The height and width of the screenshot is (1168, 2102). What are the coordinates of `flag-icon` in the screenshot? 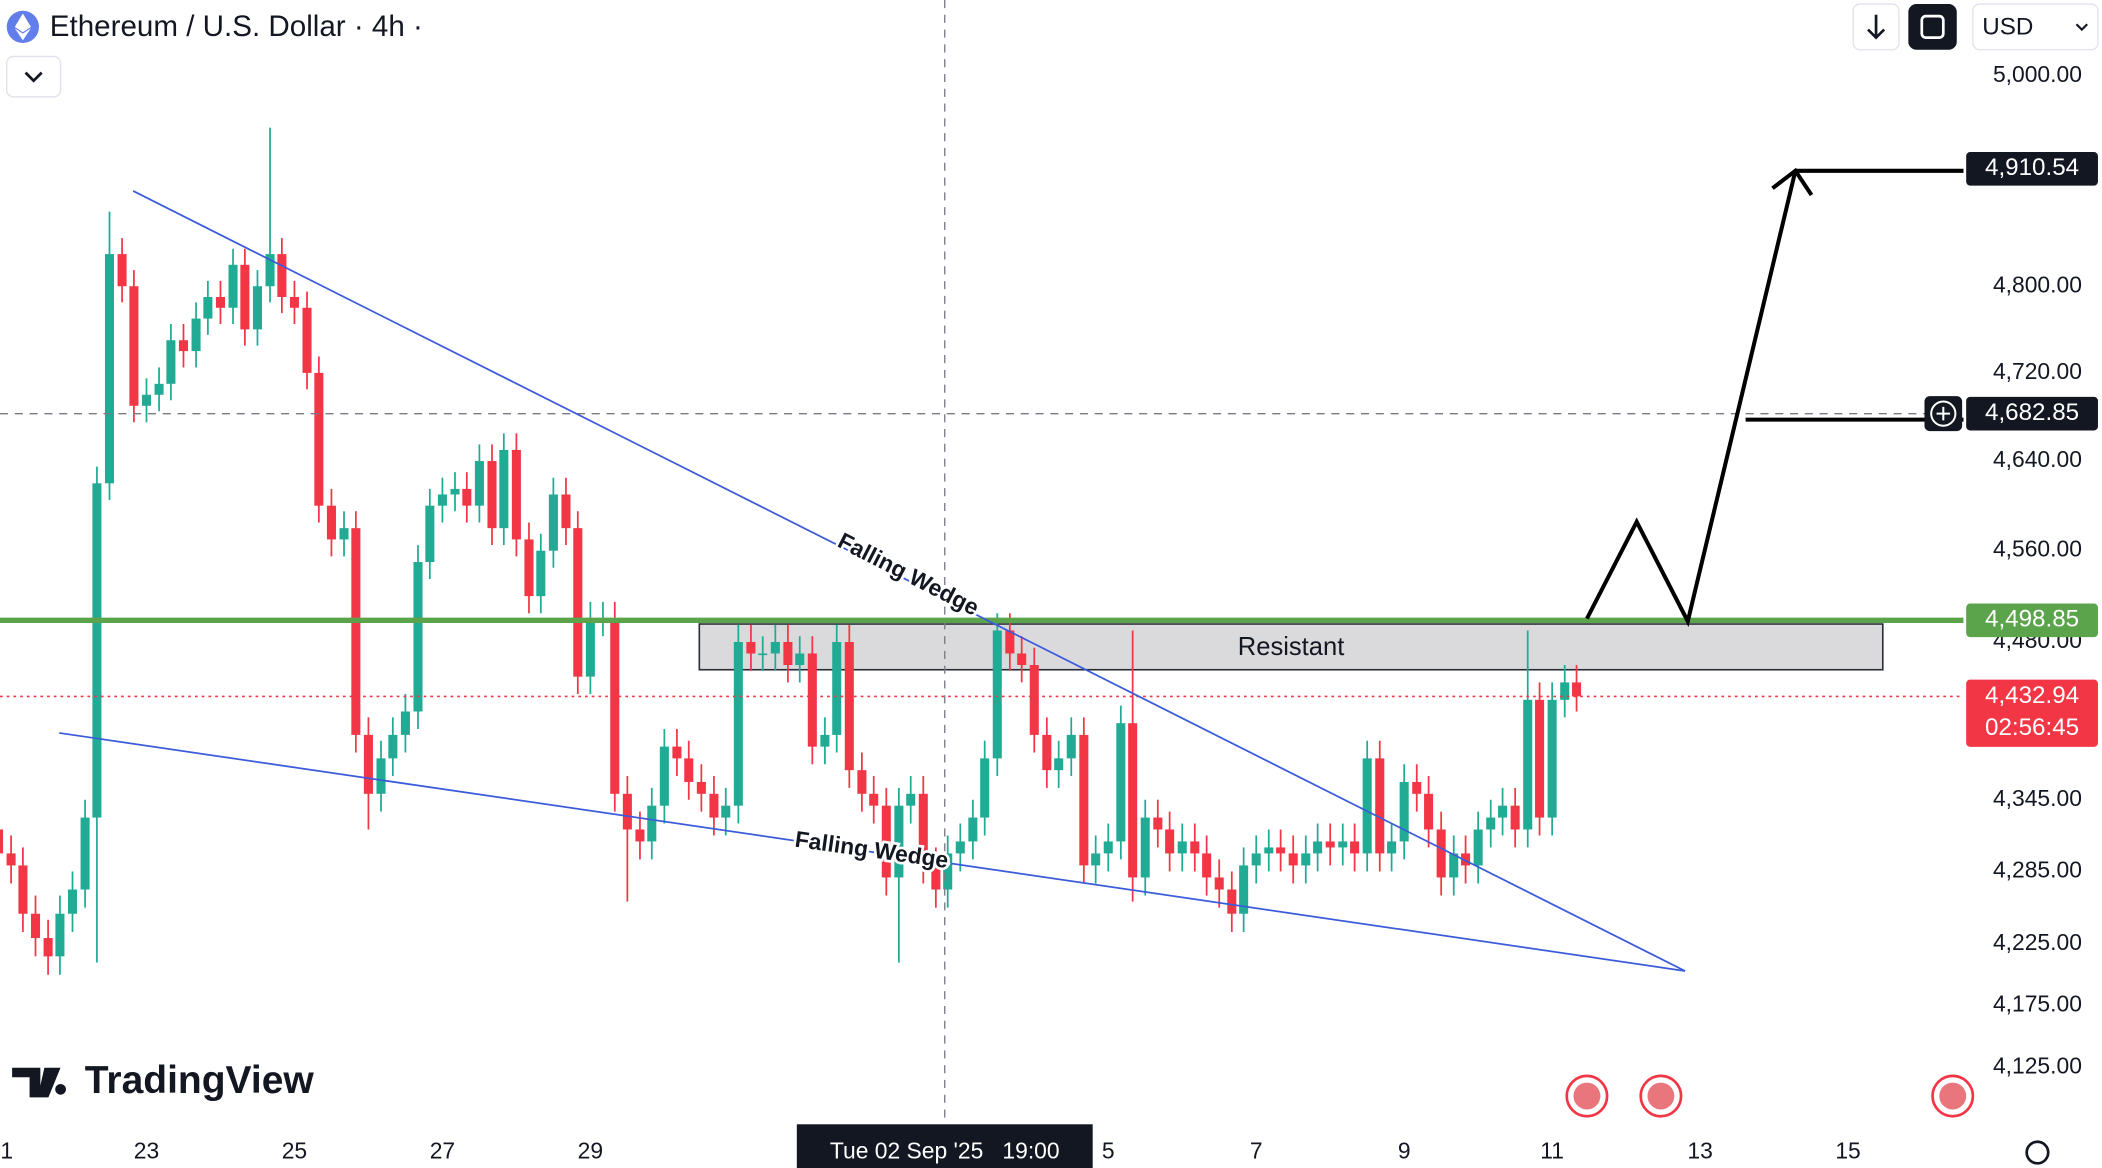 It's located at (1587, 1096).